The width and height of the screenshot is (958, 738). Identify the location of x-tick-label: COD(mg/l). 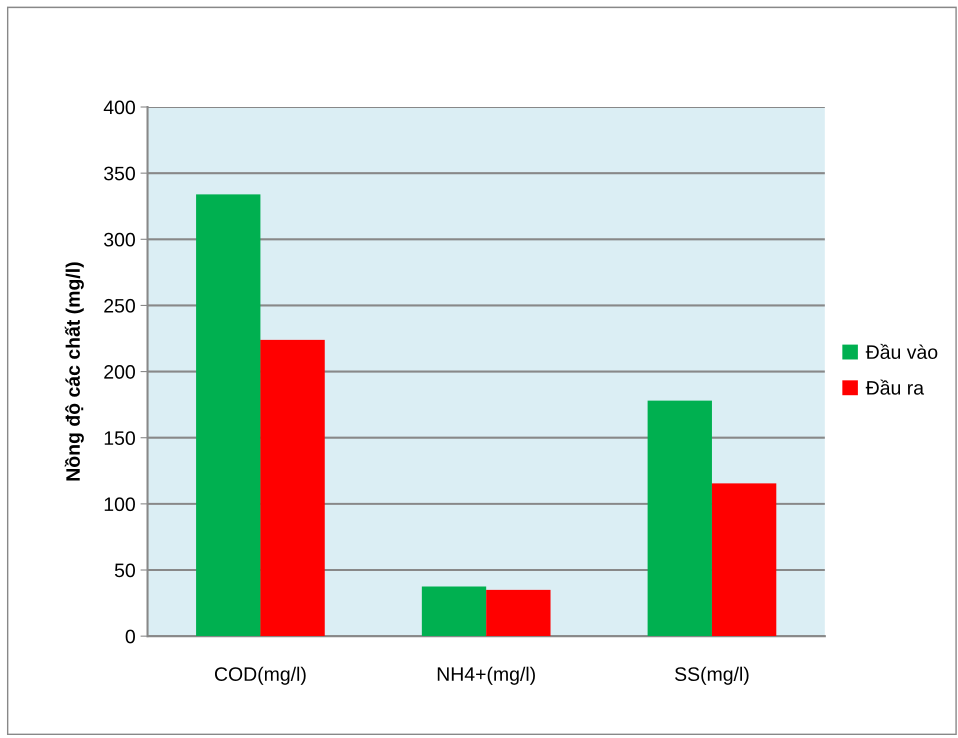
(260, 675).